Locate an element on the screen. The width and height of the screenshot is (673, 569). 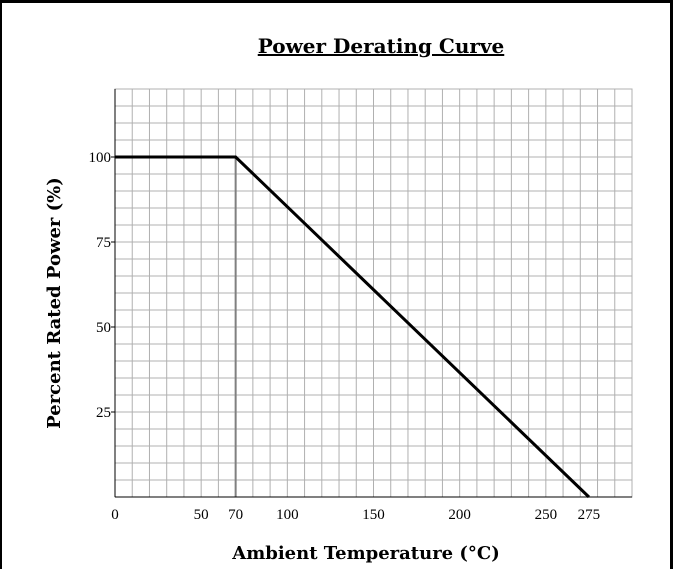
x-axis-label: Ambient Temperature (°C) is located at coordinates (365, 553).